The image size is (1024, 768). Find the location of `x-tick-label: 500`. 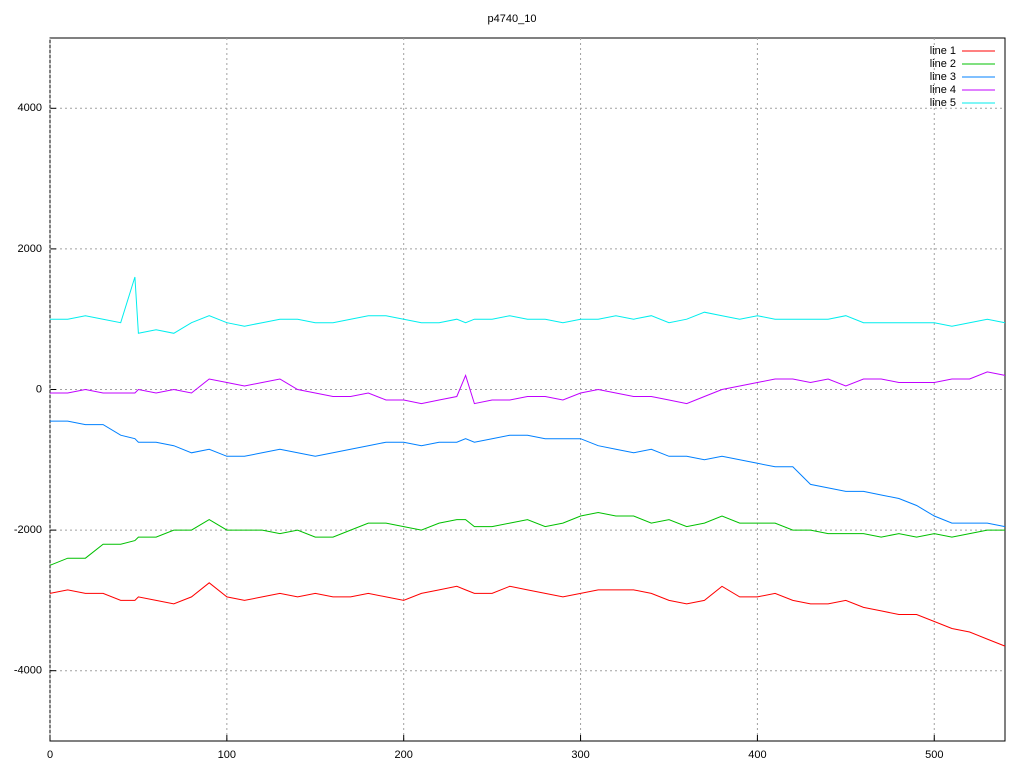

x-tick-label: 500 is located at coordinates (934, 755).